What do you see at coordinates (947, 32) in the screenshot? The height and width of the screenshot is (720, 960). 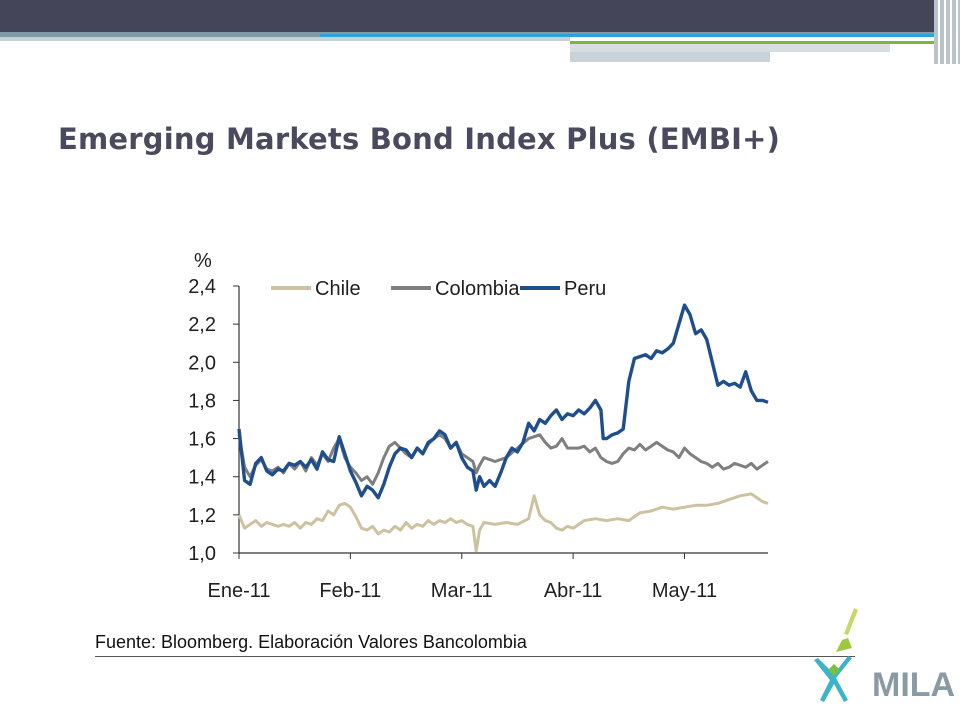 I see `corner-decoration` at bounding box center [947, 32].